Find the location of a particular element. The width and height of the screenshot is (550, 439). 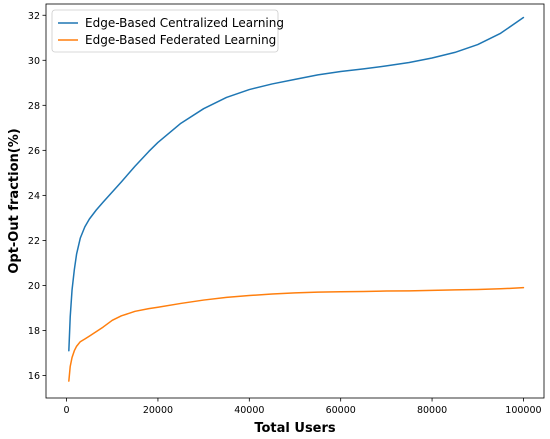

x-tick-label: 80000 is located at coordinates (432, 410).